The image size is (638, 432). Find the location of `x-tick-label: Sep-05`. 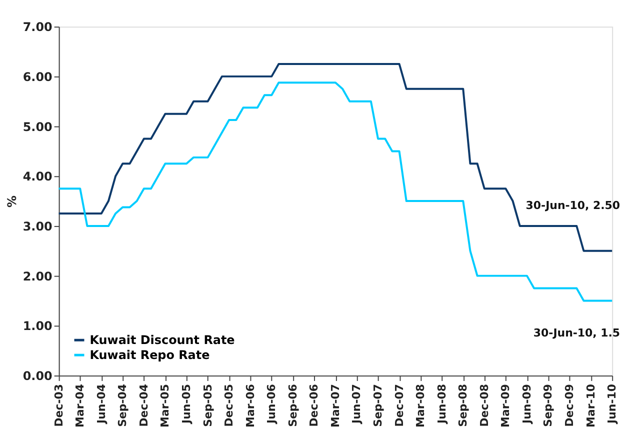

x-tick-label: Sep-05 is located at coordinates (207, 405).